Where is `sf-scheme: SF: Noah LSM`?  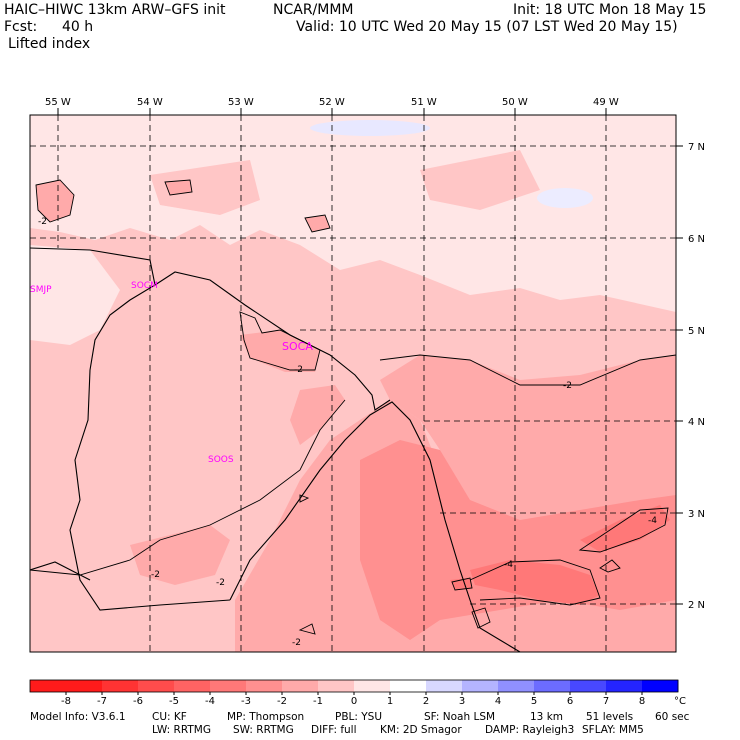
sf-scheme: SF: Noah LSM is located at coordinates (460, 717).